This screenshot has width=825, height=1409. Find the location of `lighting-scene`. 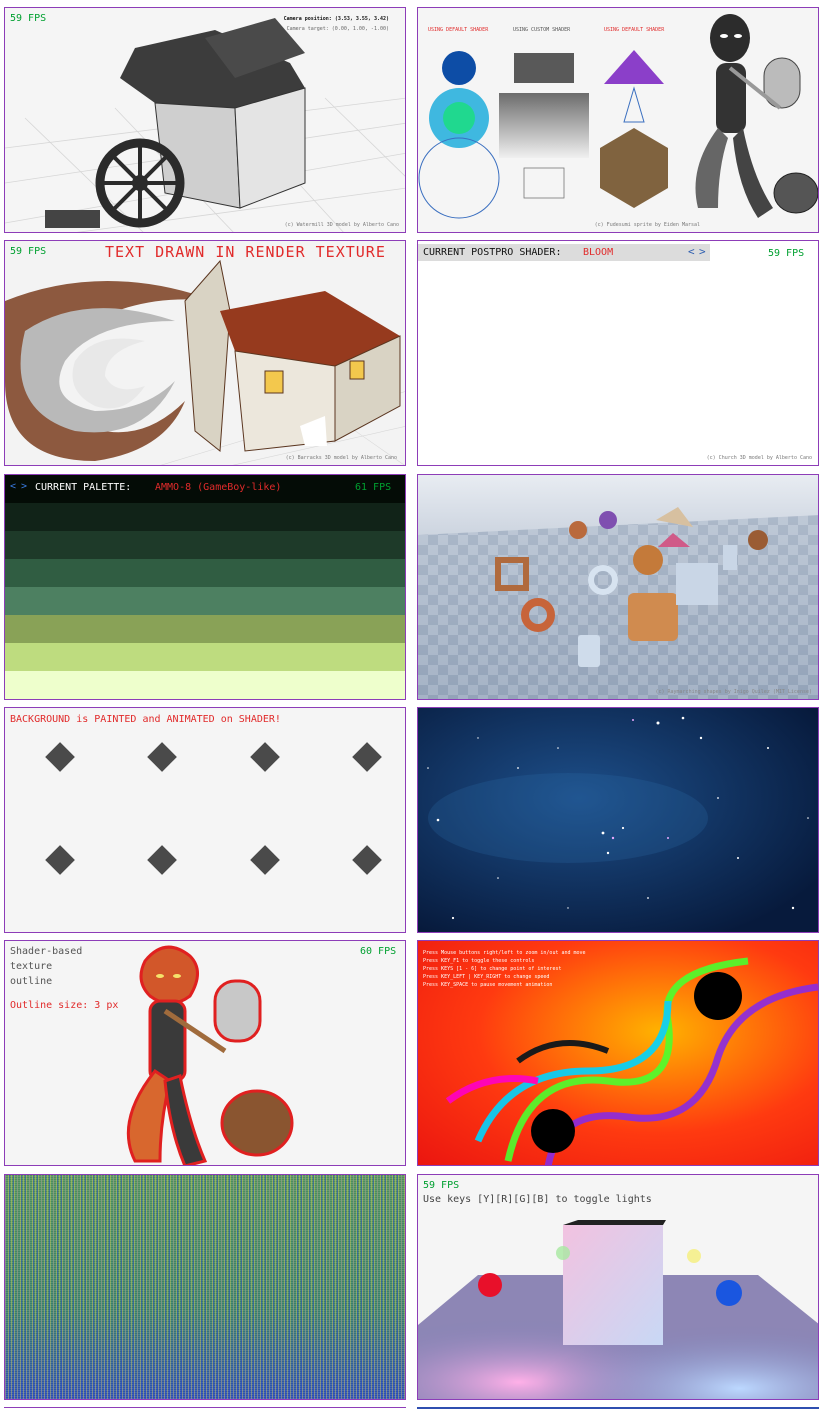

lighting-scene is located at coordinates (618, 1309).